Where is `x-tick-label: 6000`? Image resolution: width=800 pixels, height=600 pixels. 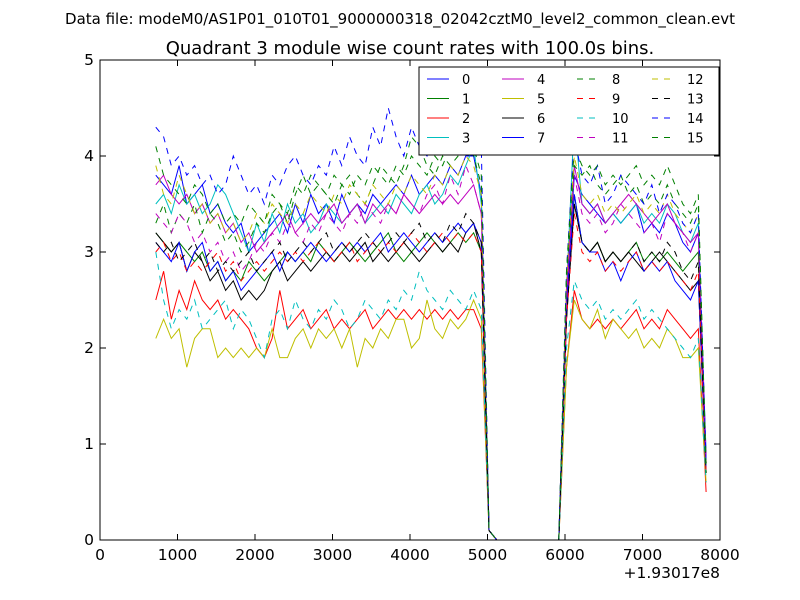
x-tick-label: 6000 is located at coordinates (564, 555).